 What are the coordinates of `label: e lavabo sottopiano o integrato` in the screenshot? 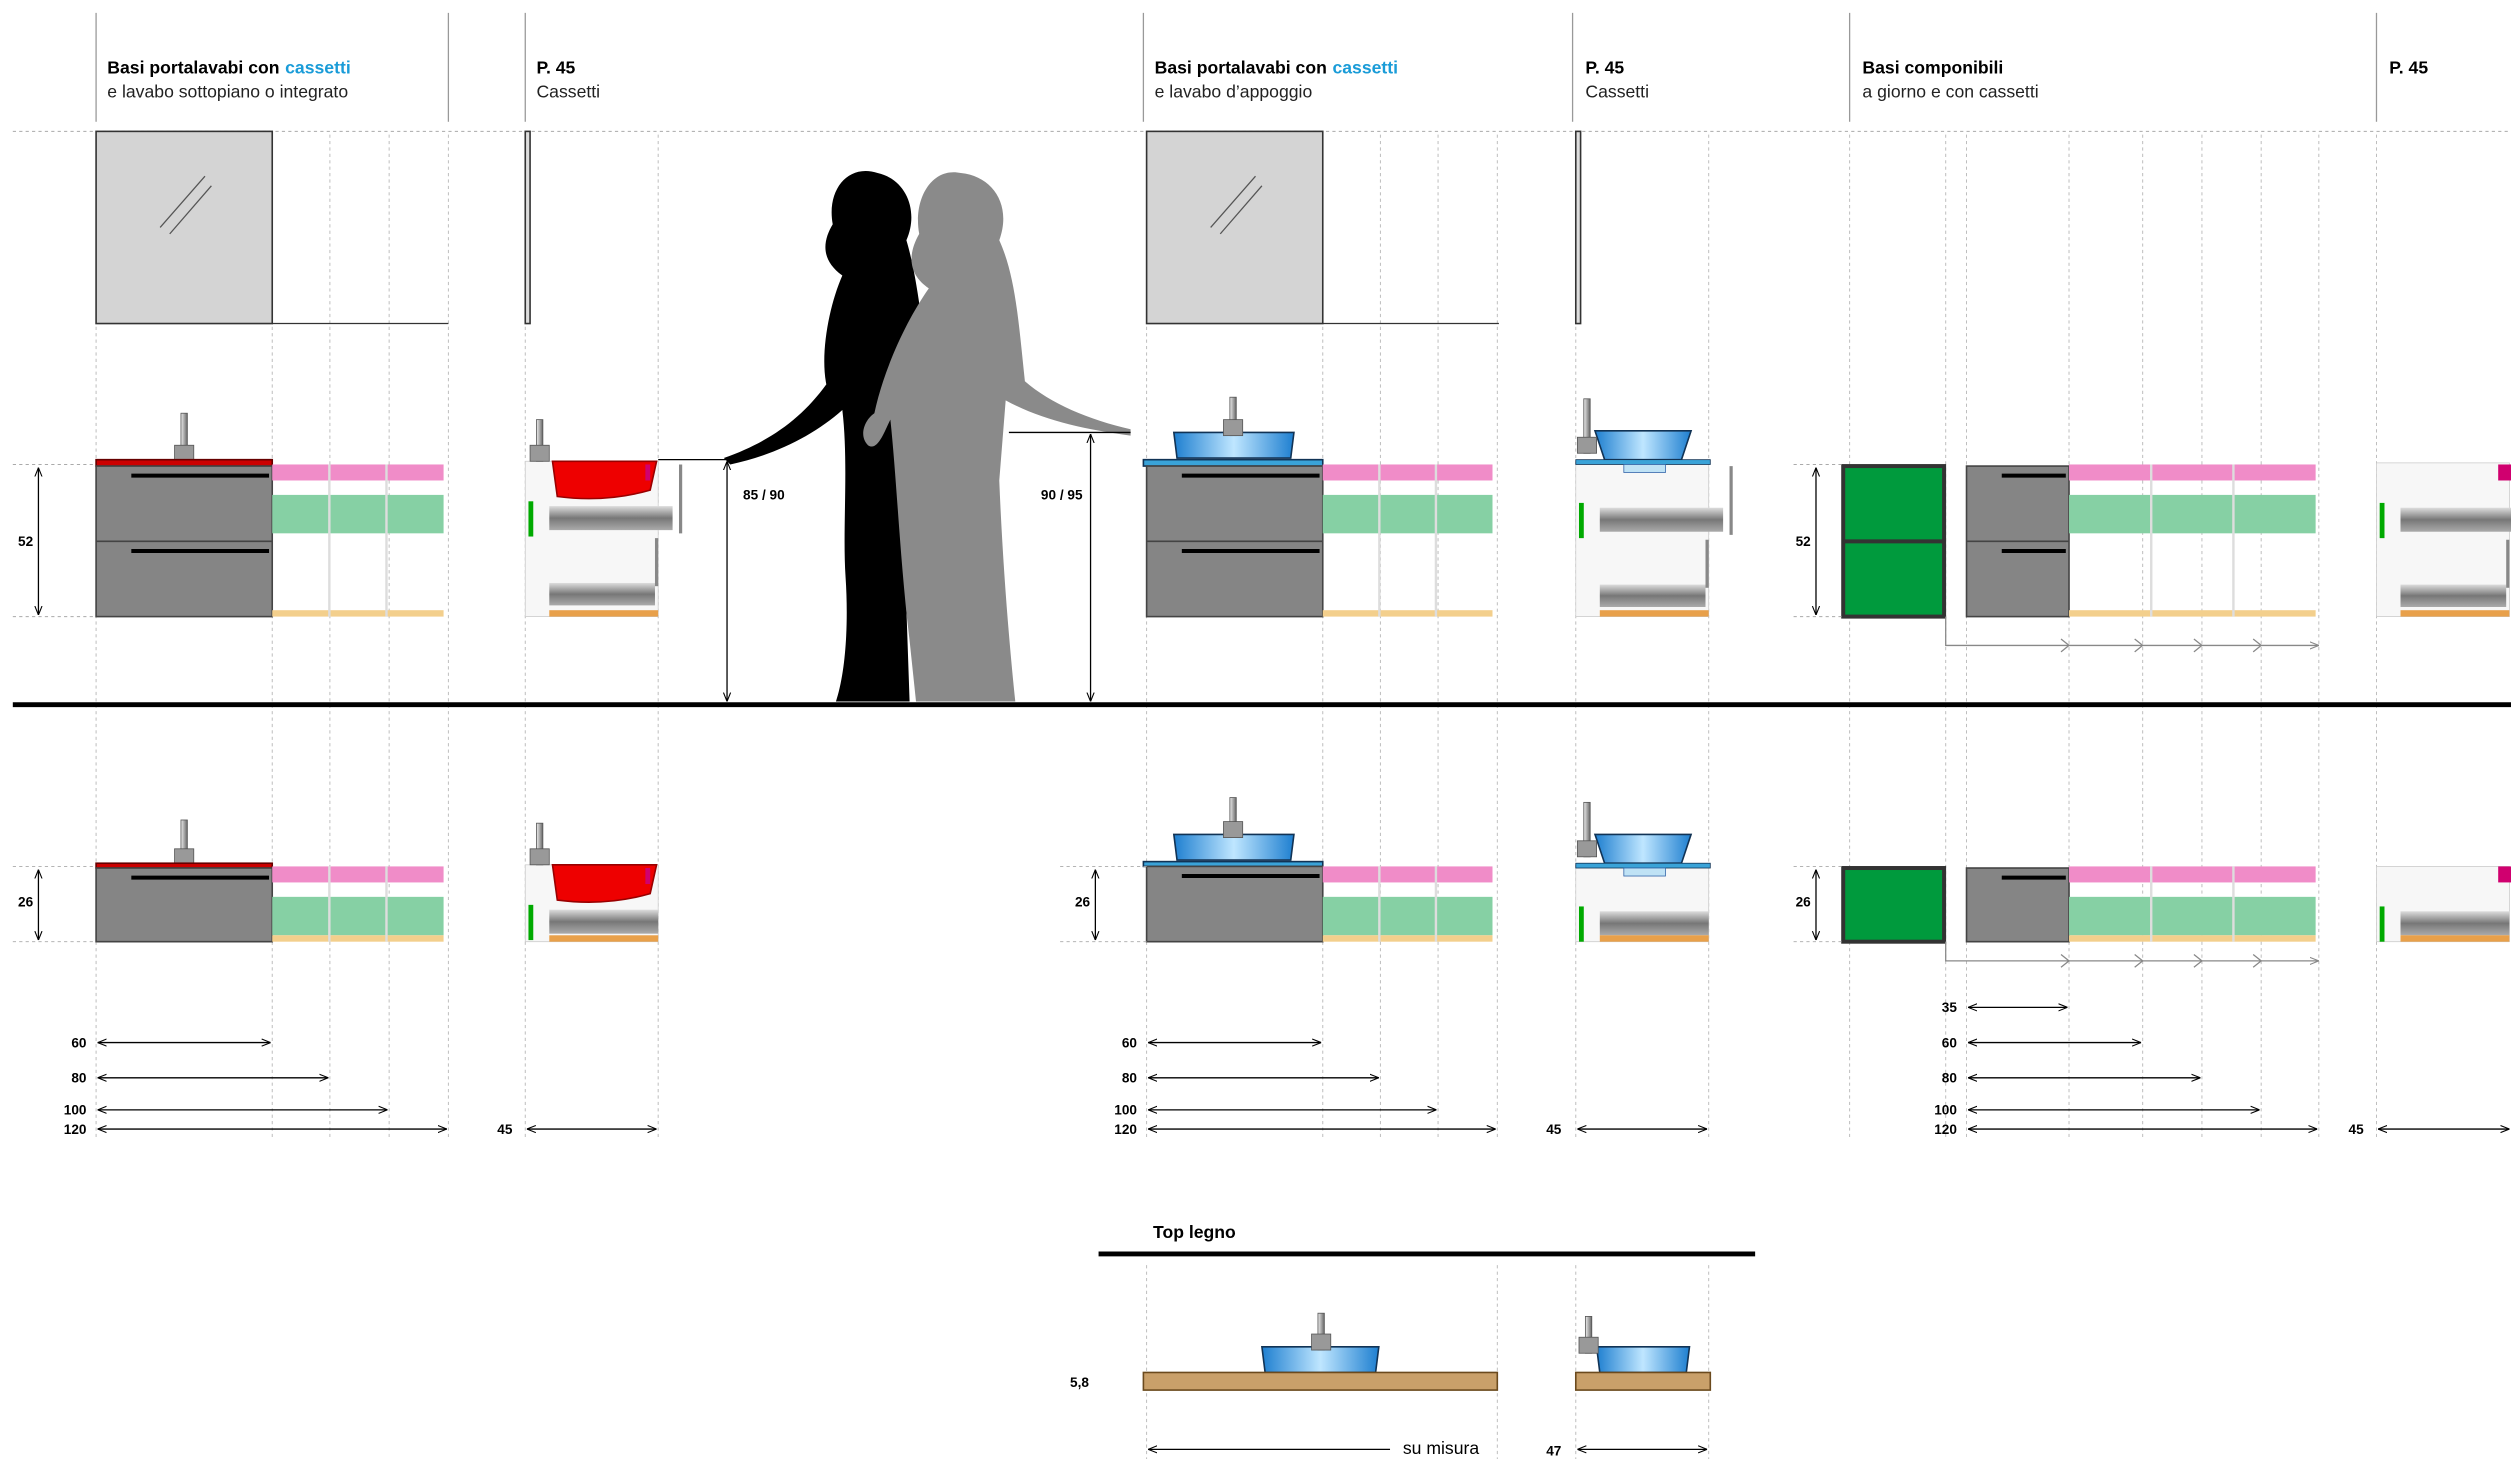 It's located at (227, 92).